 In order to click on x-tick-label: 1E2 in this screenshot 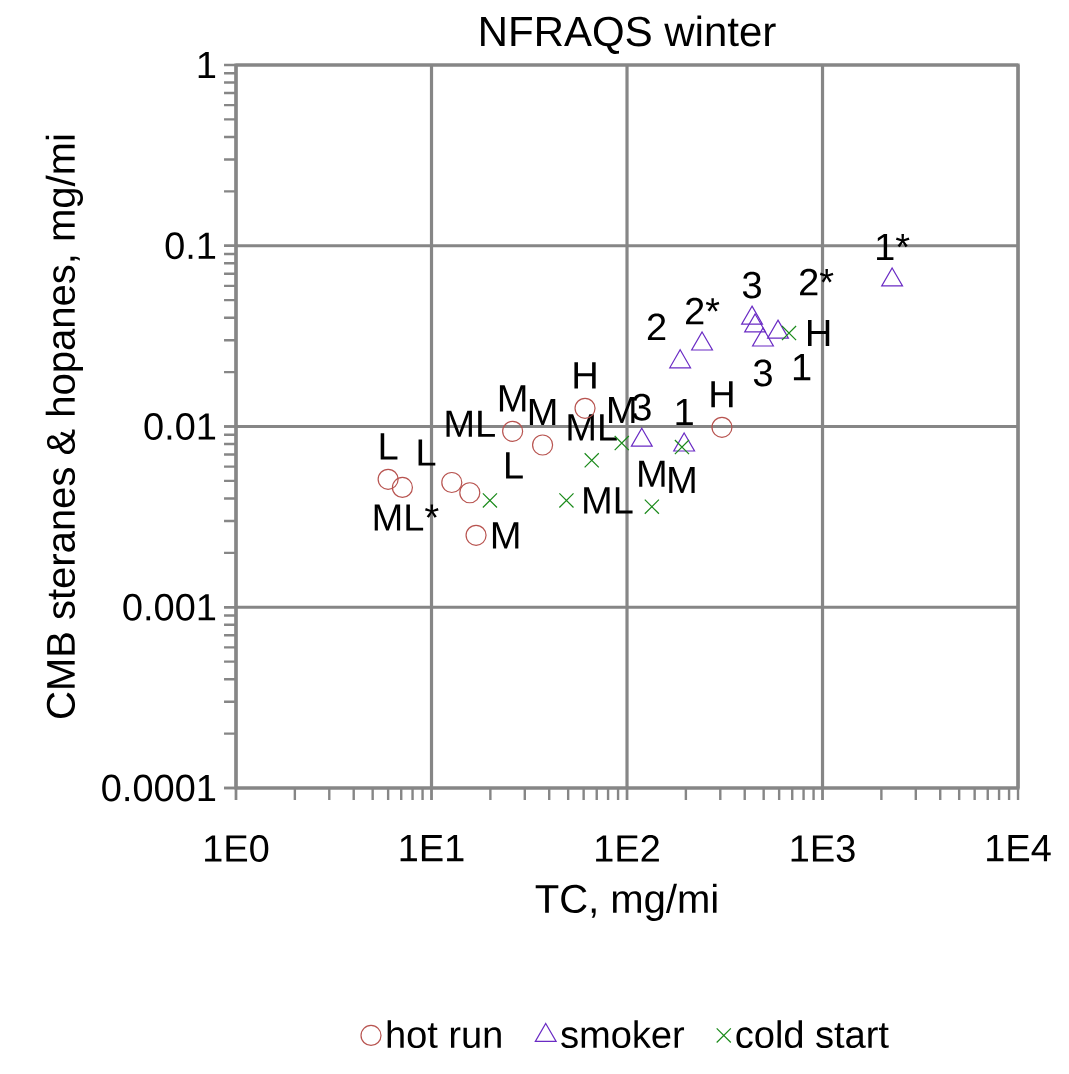, I will do `click(627, 848)`.